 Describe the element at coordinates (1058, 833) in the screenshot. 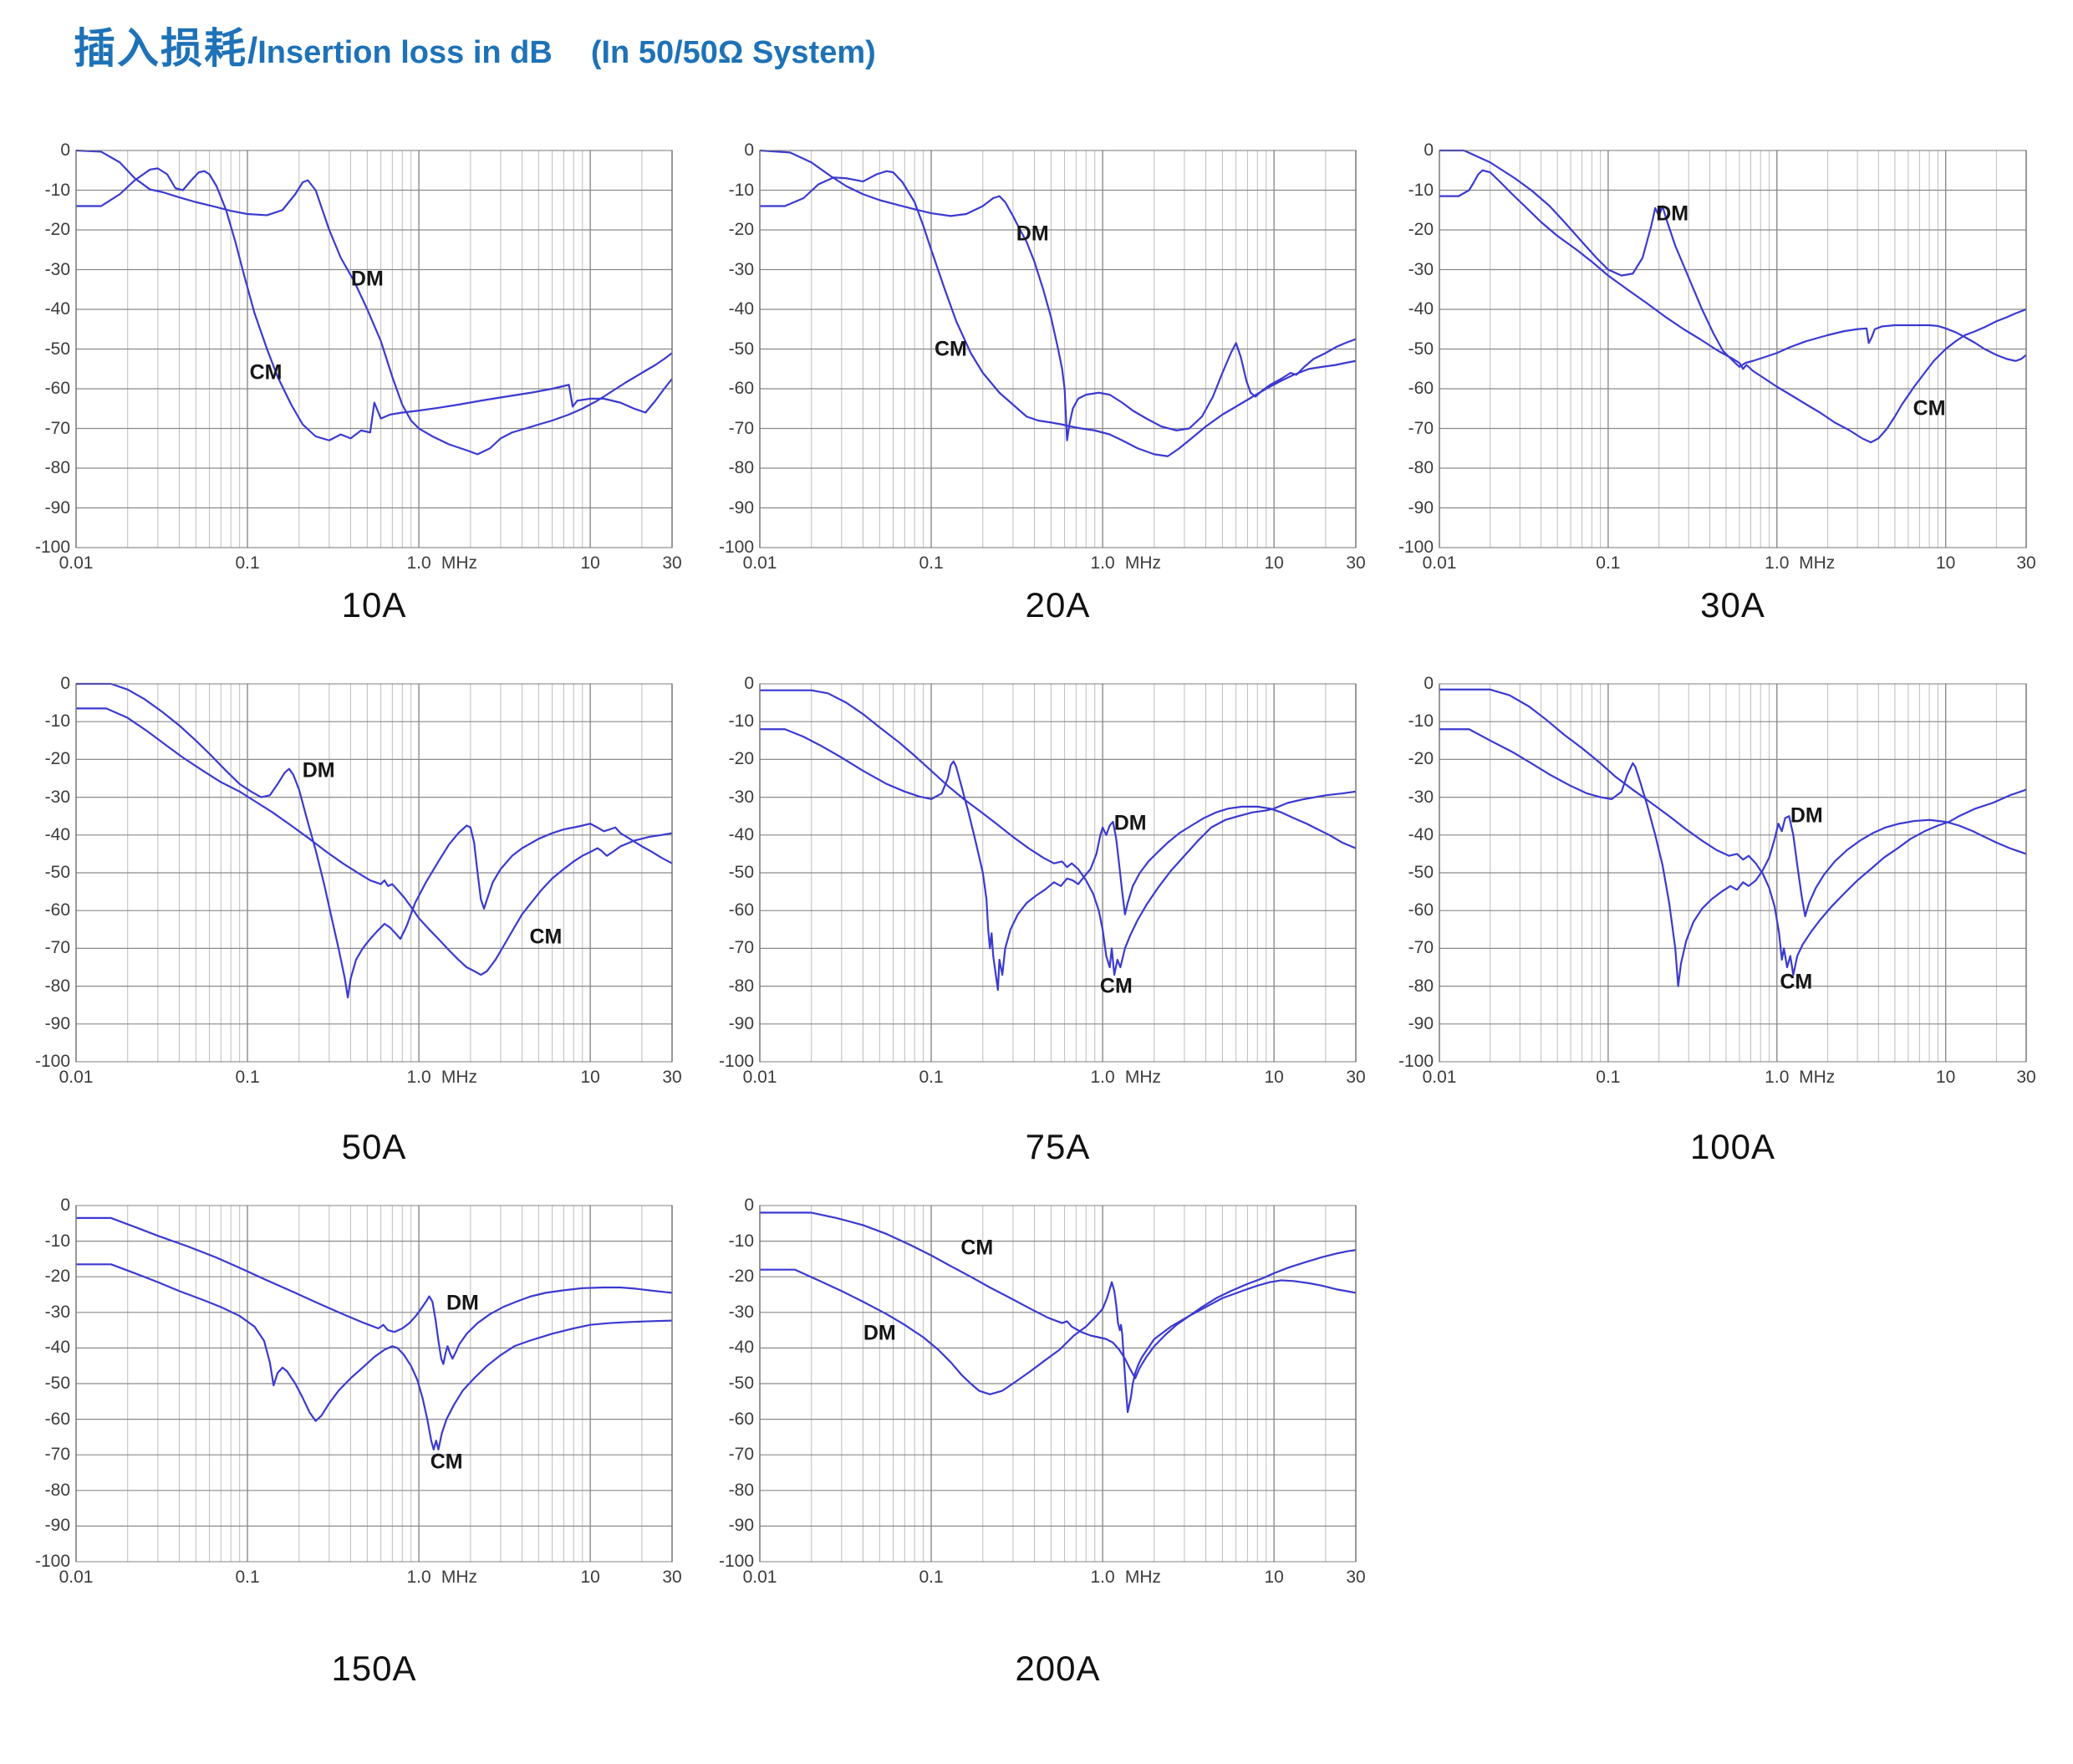

I see `curve-cm-75A` at that location.